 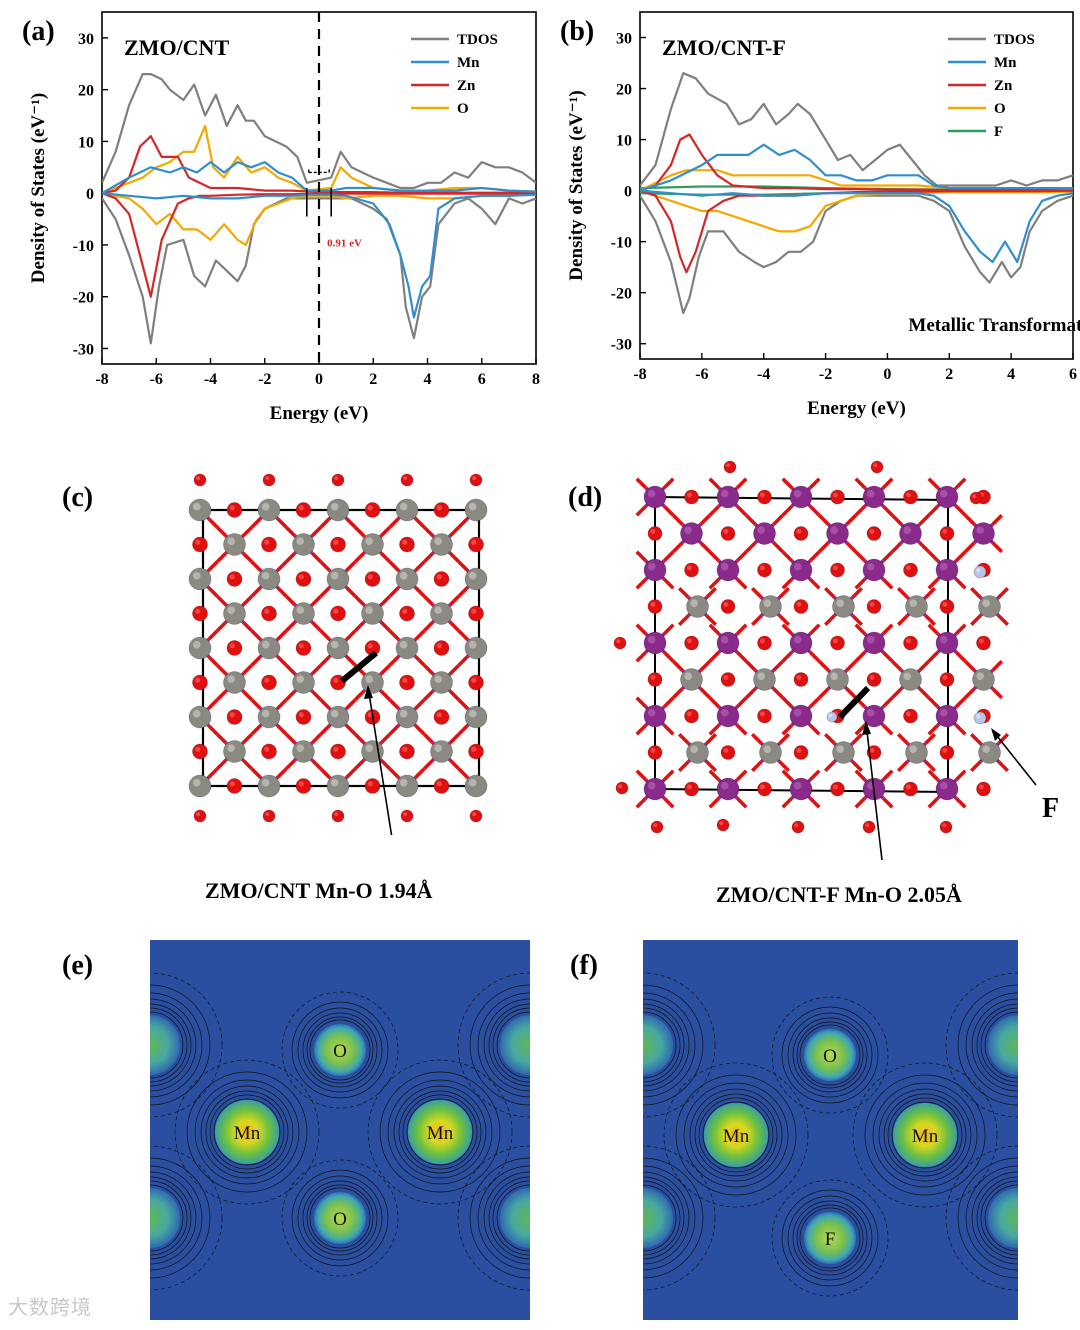 I want to click on caption-c: ZMO/CNT Mn-O 1.94Å, so click(x=319, y=890).